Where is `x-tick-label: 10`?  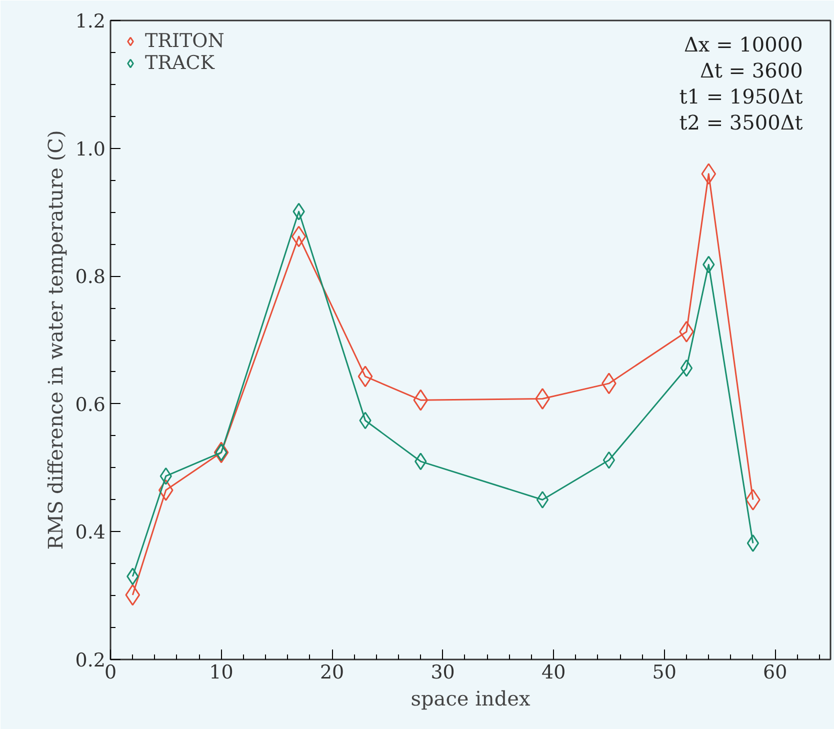
x-tick-label: 10 is located at coordinates (221, 673).